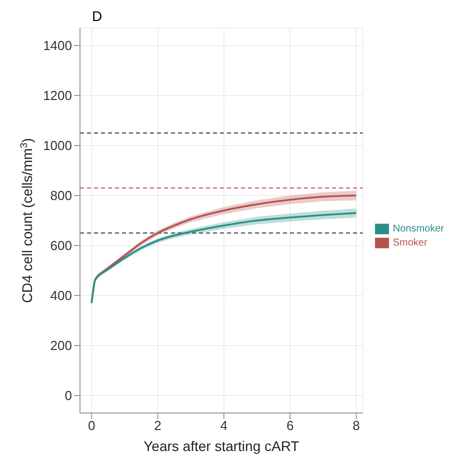 Image resolution: width=470 pixels, height=471 pixels. Describe the element at coordinates (290, 426) in the screenshot. I see `x-tick-label: 6` at that location.